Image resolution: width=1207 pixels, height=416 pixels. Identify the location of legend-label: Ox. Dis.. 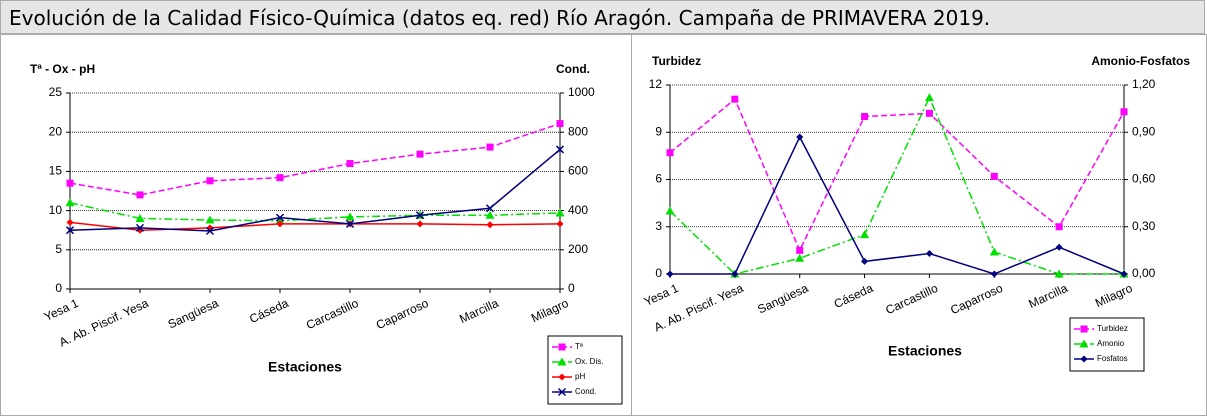
(589, 361).